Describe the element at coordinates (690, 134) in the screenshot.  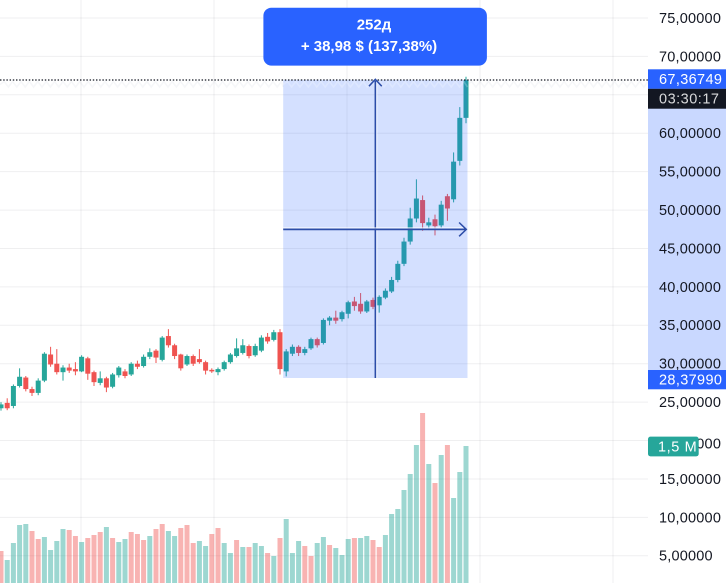
I see `svg-text: 60,00000` at that location.